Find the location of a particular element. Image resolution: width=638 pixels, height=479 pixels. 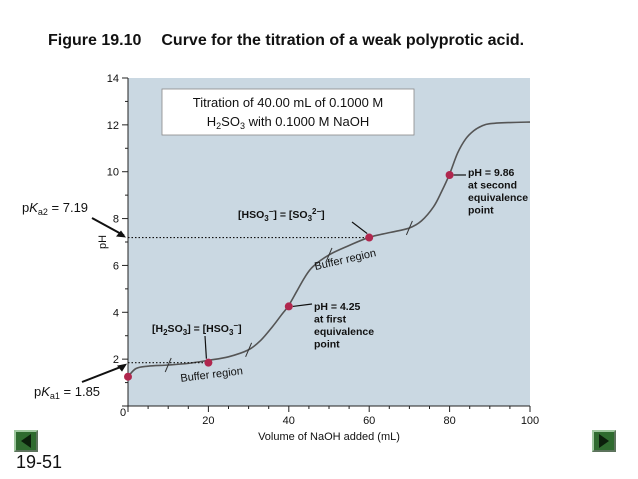

previous-slide-button is located at coordinates (26, 441).